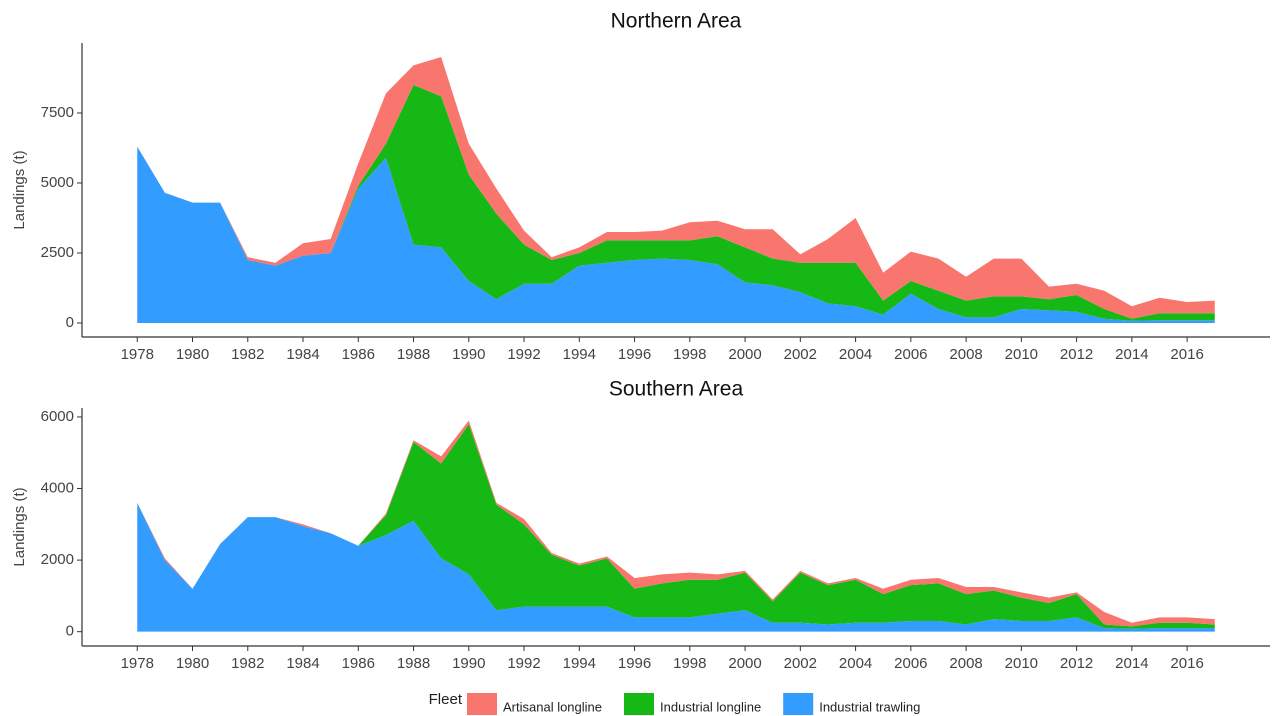 The image size is (1272, 716). I want to click on legend-label: Industrial longline, so click(710, 706).